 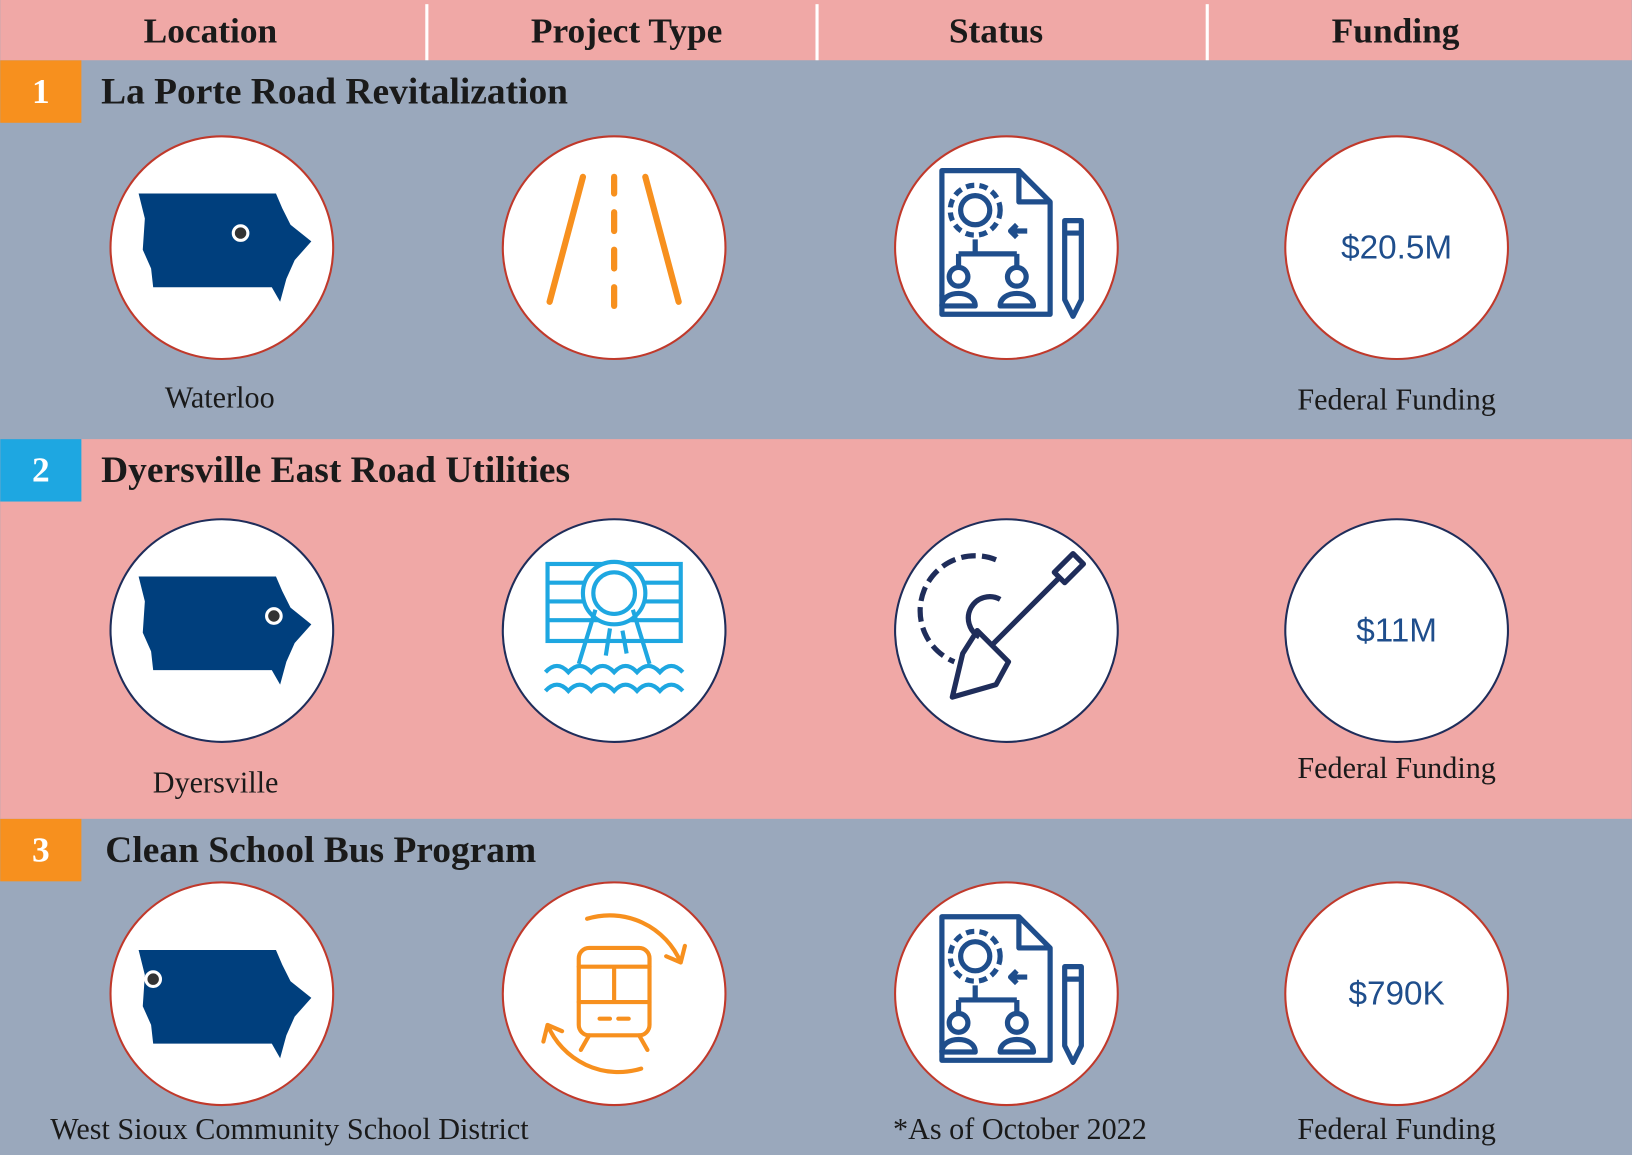 What do you see at coordinates (334, 91) in the screenshot?
I see `project-title: La Porte Road Revitalization` at bounding box center [334, 91].